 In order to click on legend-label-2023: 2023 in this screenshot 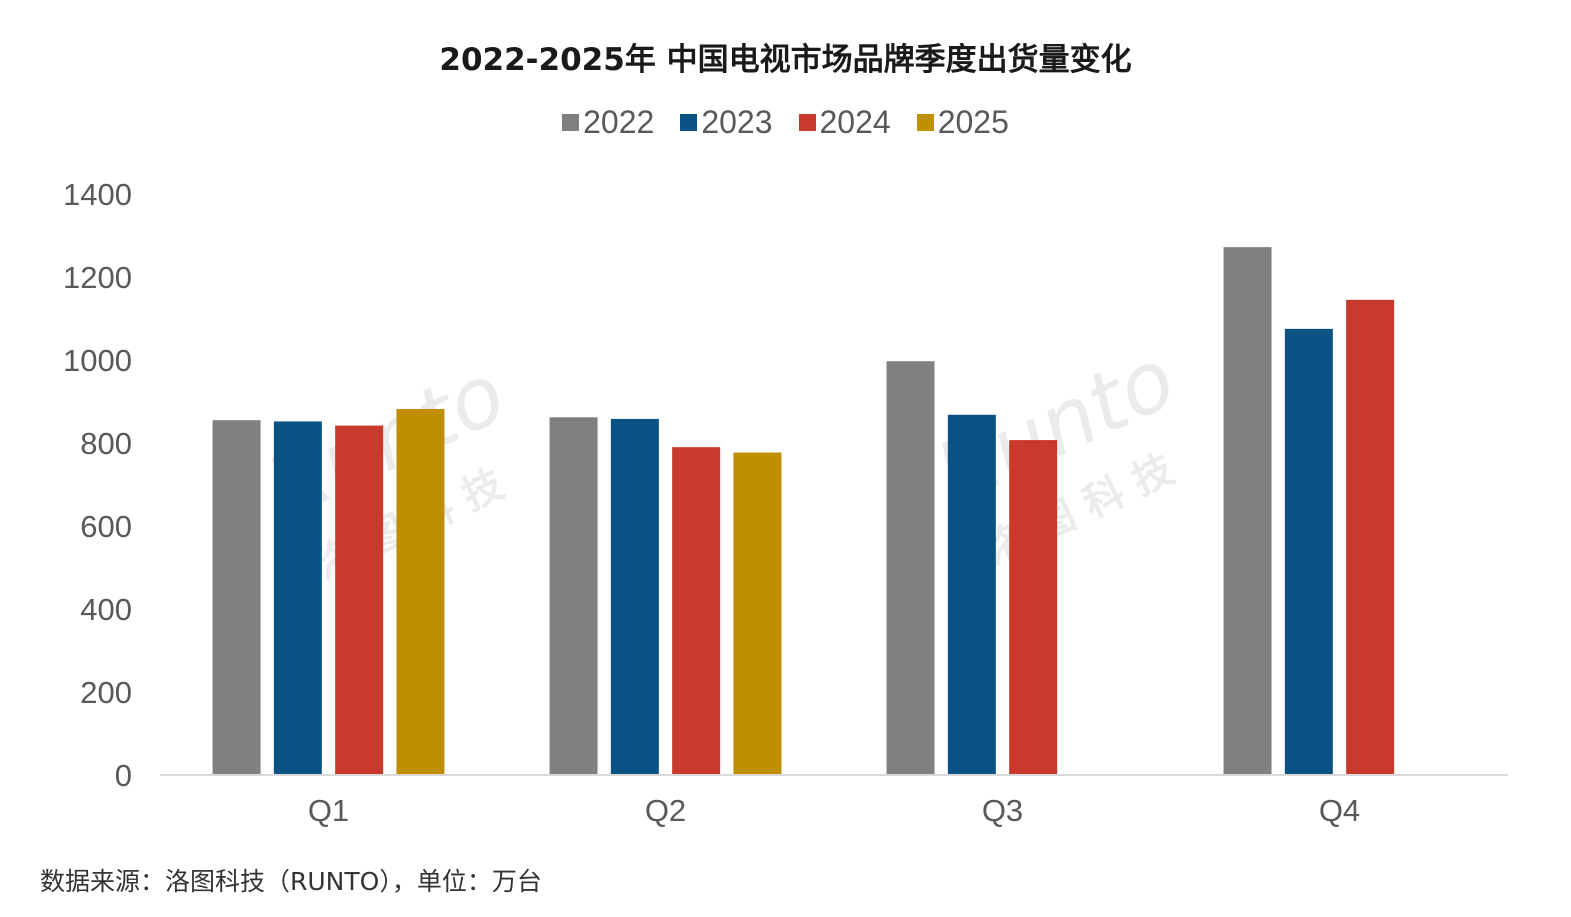, I will do `click(737, 122)`.